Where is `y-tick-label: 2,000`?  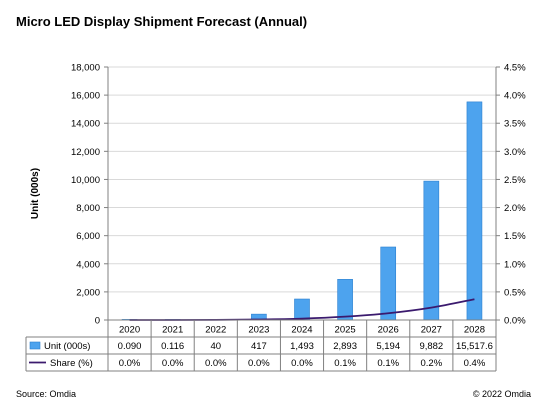
y-tick-label: 2,000 is located at coordinates (88, 292).